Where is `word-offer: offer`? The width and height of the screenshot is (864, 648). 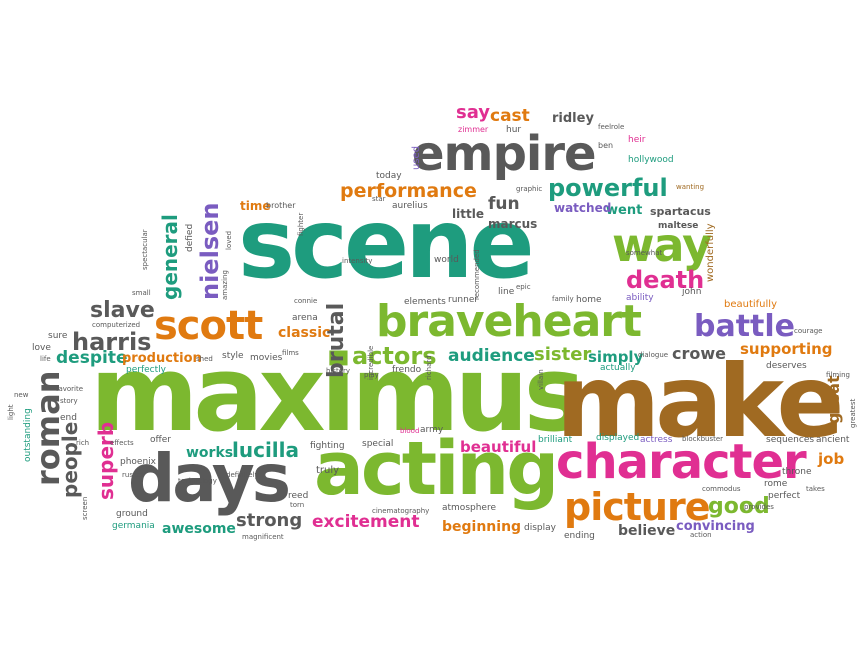 word-offer: offer is located at coordinates (160, 440).